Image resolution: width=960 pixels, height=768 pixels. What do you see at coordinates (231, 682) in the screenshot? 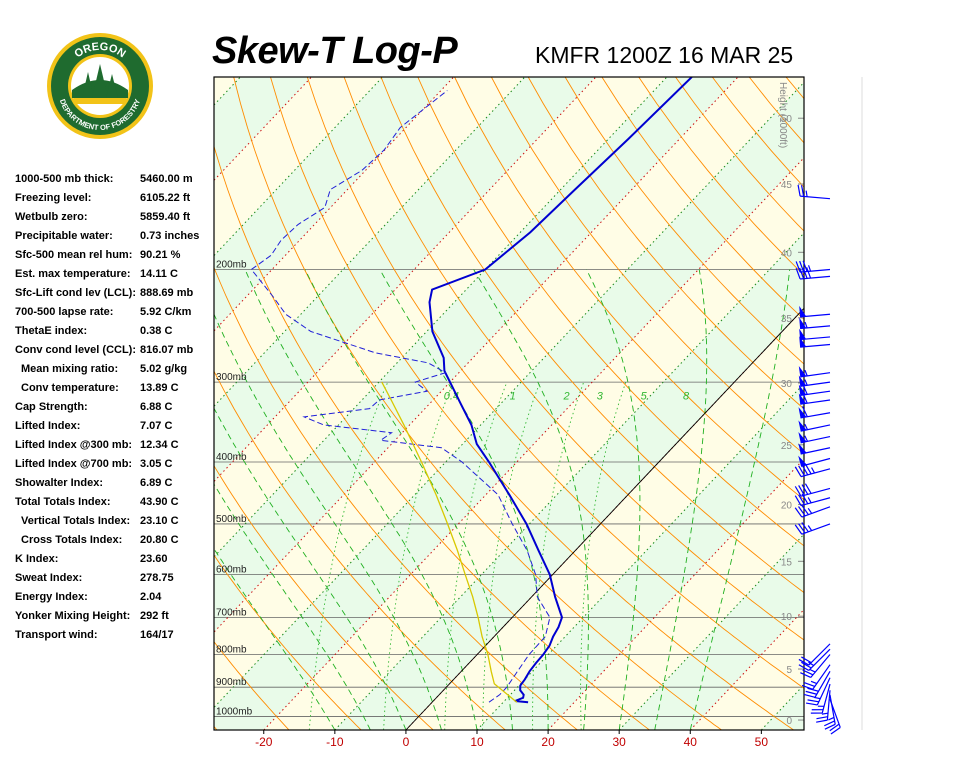
I see `pressure-label: 900mb` at bounding box center [231, 682].